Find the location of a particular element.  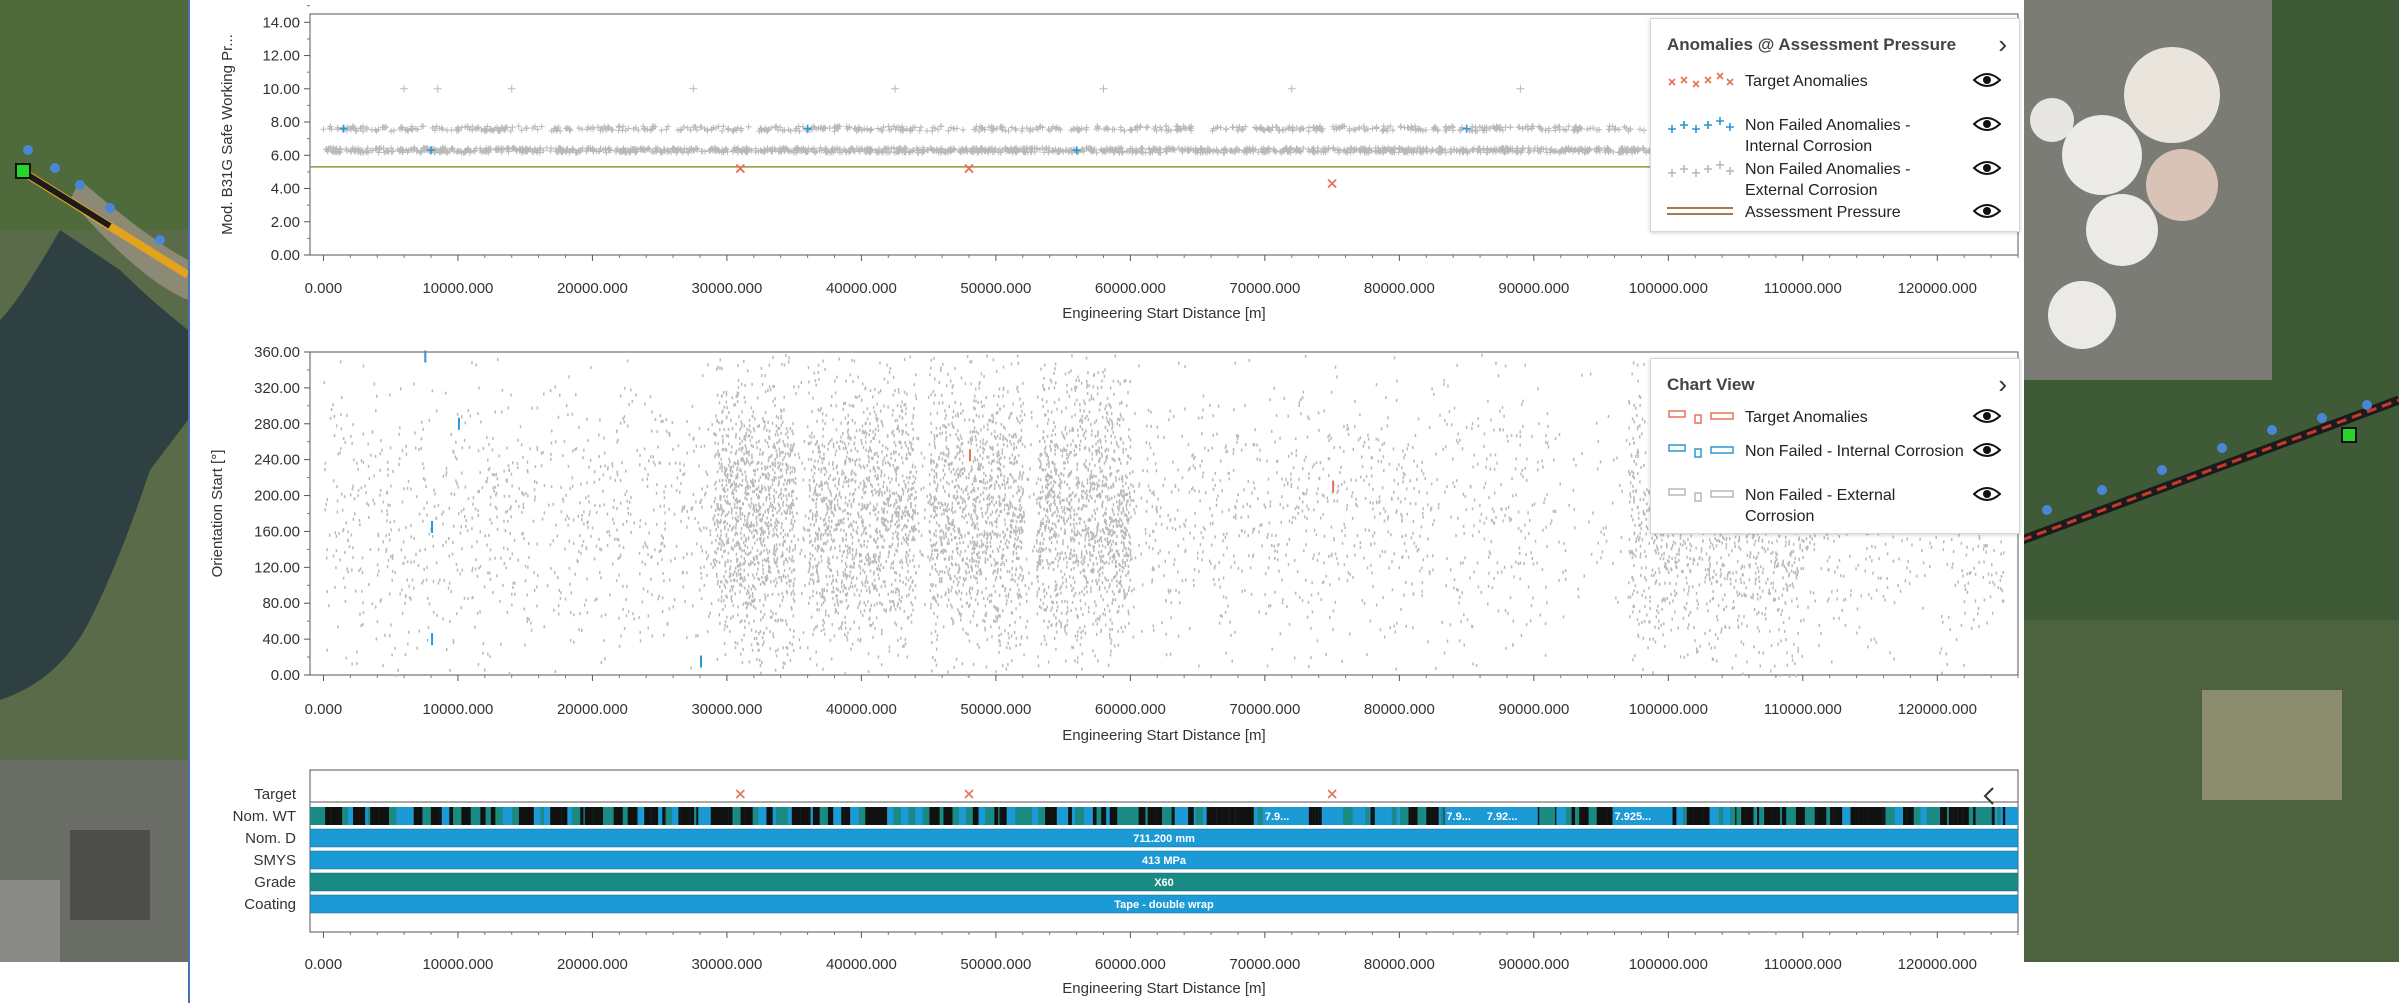

x-tick-label: 110000.000 is located at coordinates (1803, 288).